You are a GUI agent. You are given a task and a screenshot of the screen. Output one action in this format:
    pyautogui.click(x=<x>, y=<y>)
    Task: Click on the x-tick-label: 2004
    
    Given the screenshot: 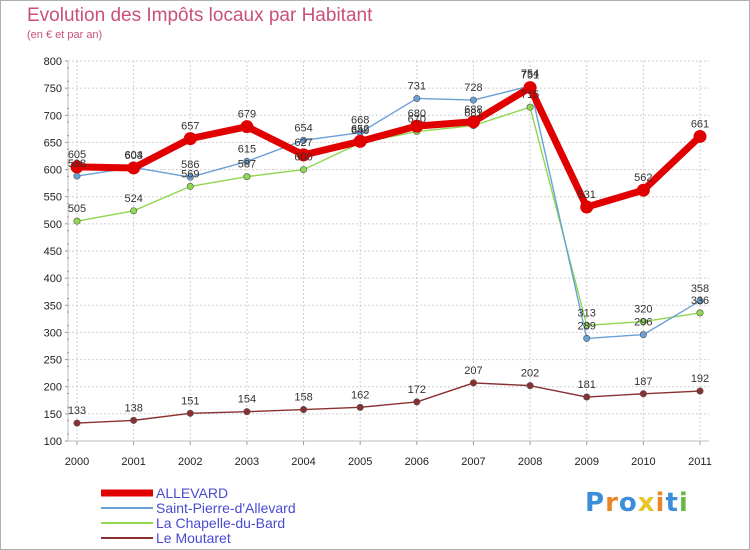 What is the action you would take?
    pyautogui.click(x=303, y=462)
    